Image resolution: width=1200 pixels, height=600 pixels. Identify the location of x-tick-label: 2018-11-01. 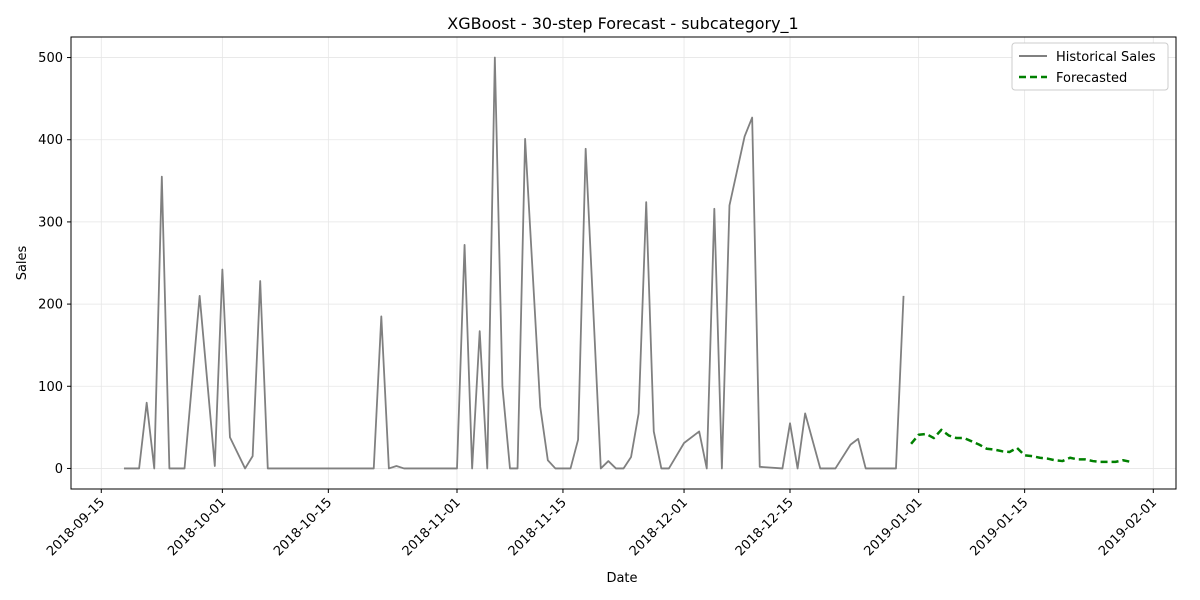
(432, 527).